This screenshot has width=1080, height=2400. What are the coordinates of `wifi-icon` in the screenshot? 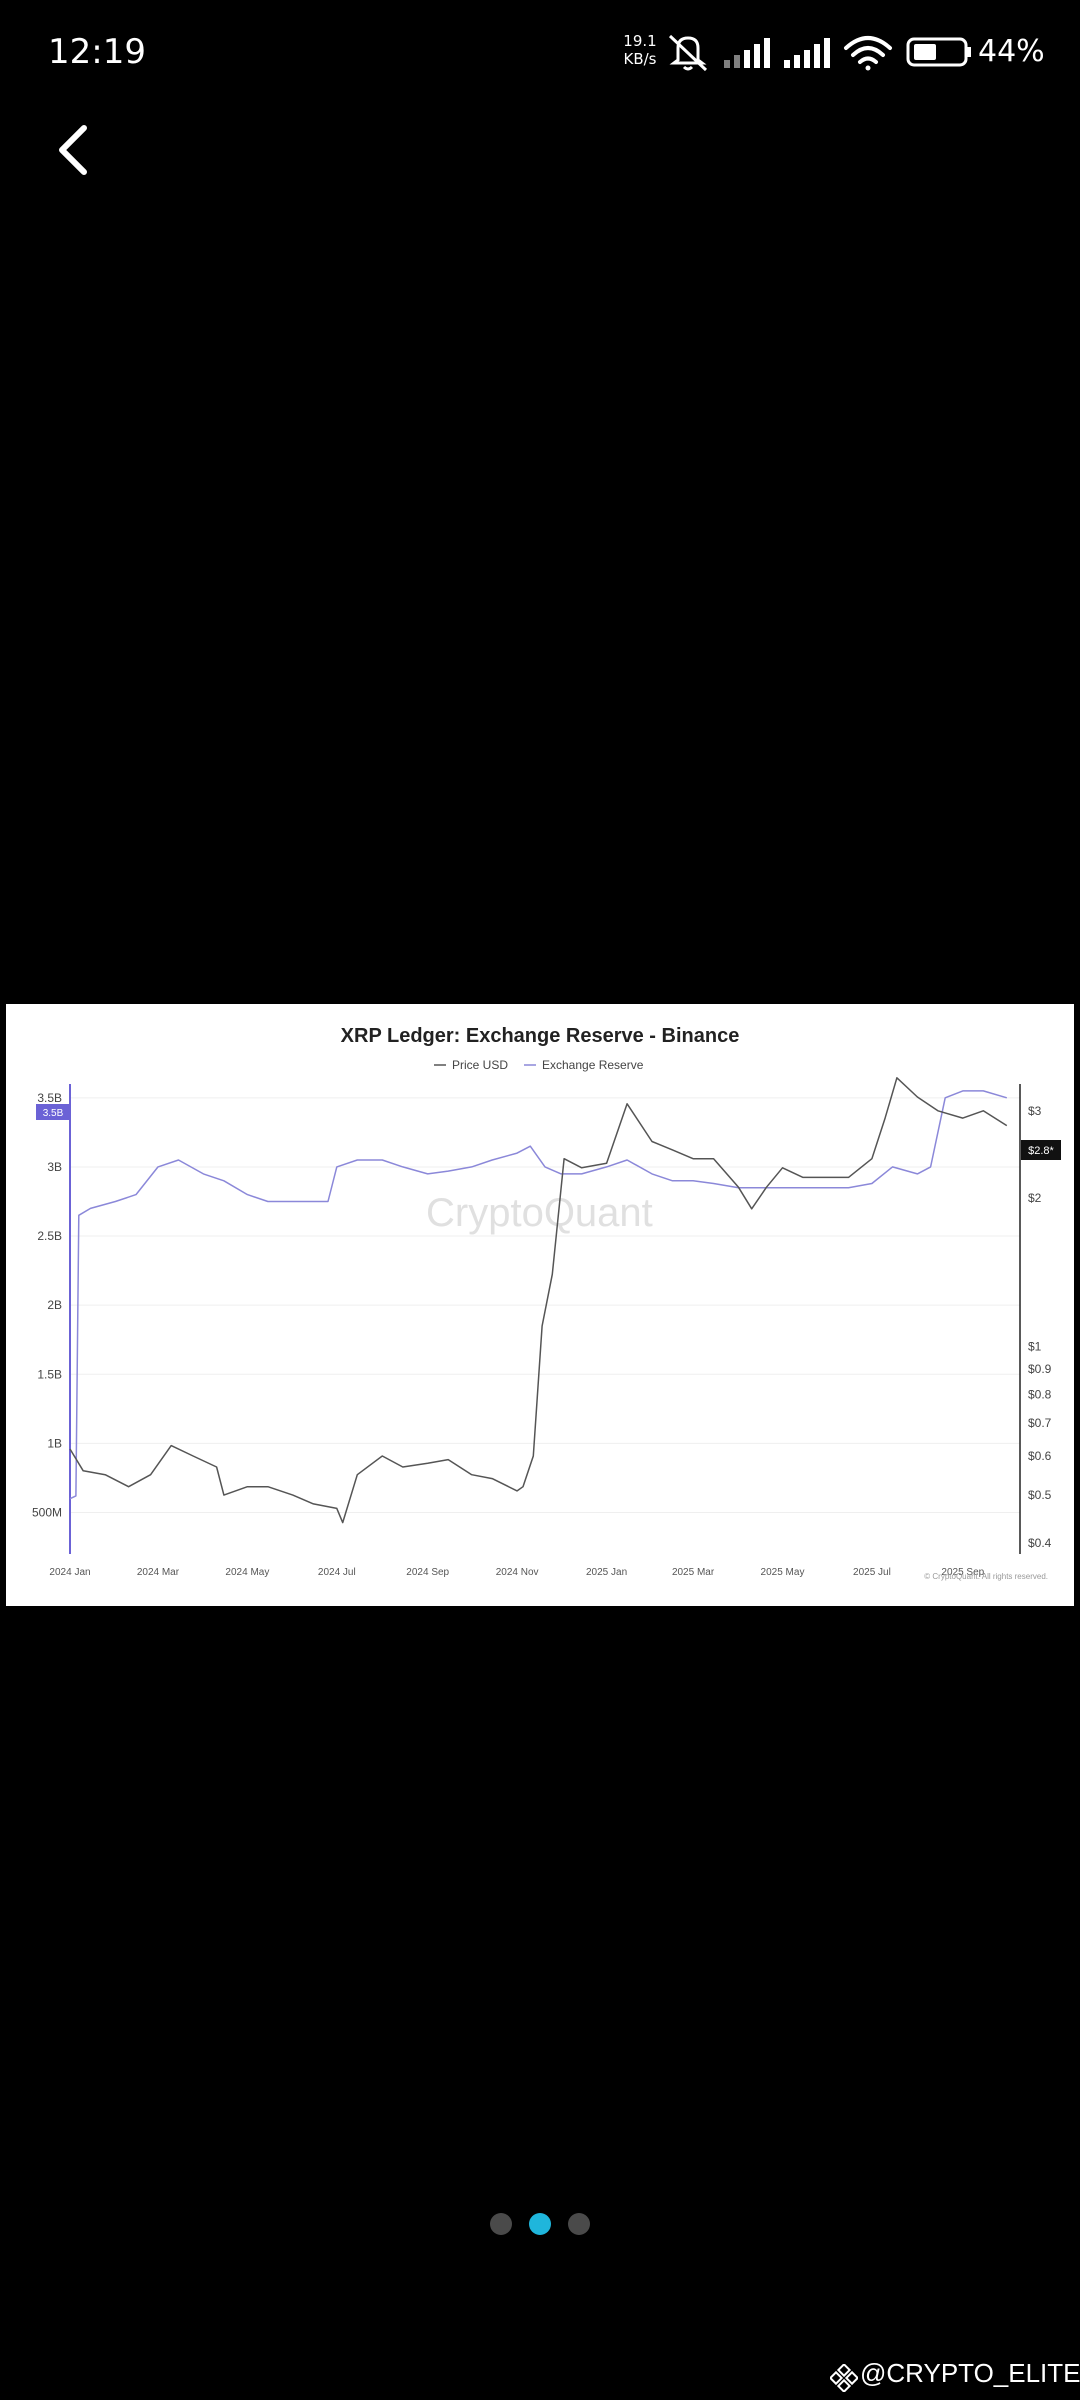 It's located at (868, 53).